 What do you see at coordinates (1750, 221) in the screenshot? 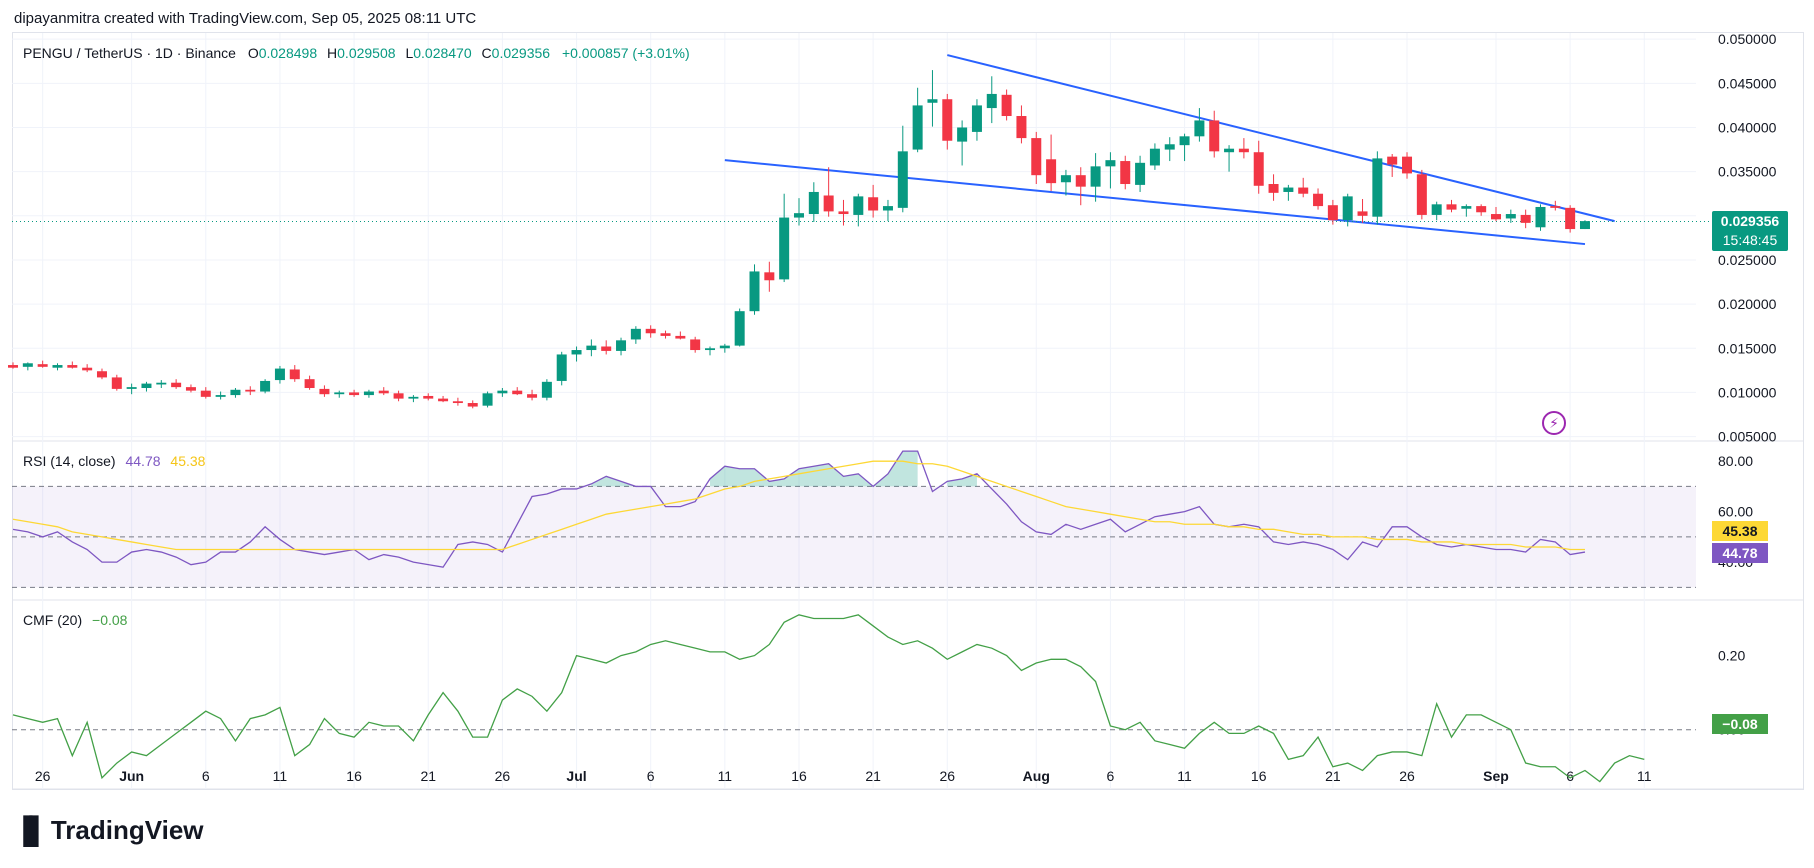
I see `last-price-value: 0.029356` at bounding box center [1750, 221].